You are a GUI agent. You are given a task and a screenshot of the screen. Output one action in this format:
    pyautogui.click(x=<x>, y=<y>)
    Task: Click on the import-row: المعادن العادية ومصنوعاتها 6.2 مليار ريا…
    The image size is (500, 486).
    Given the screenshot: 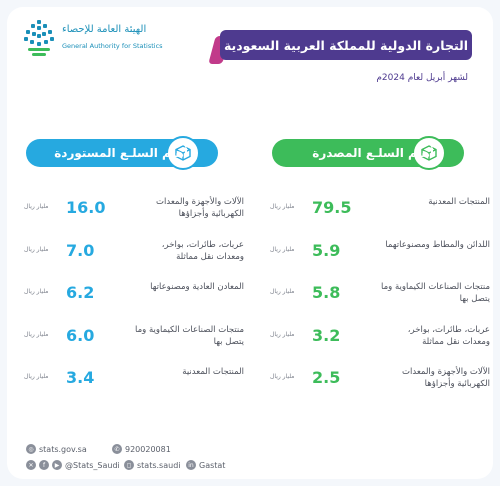 What is the action you would take?
    pyautogui.click(x=134, y=296)
    